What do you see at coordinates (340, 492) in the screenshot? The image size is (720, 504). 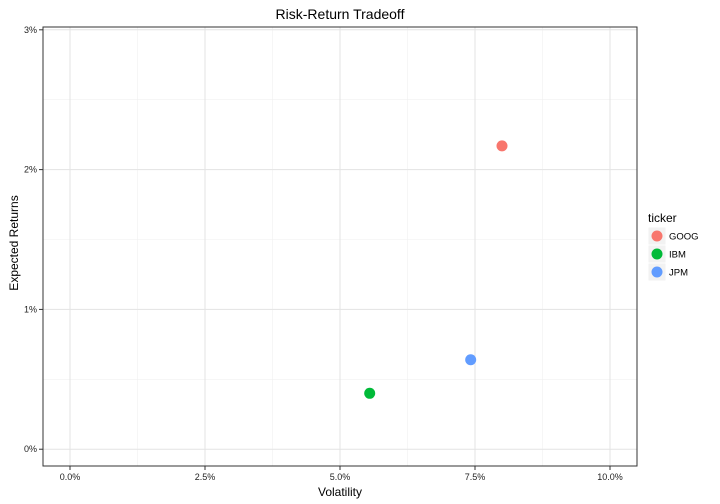 I see `x-axis-title: Volatility` at bounding box center [340, 492].